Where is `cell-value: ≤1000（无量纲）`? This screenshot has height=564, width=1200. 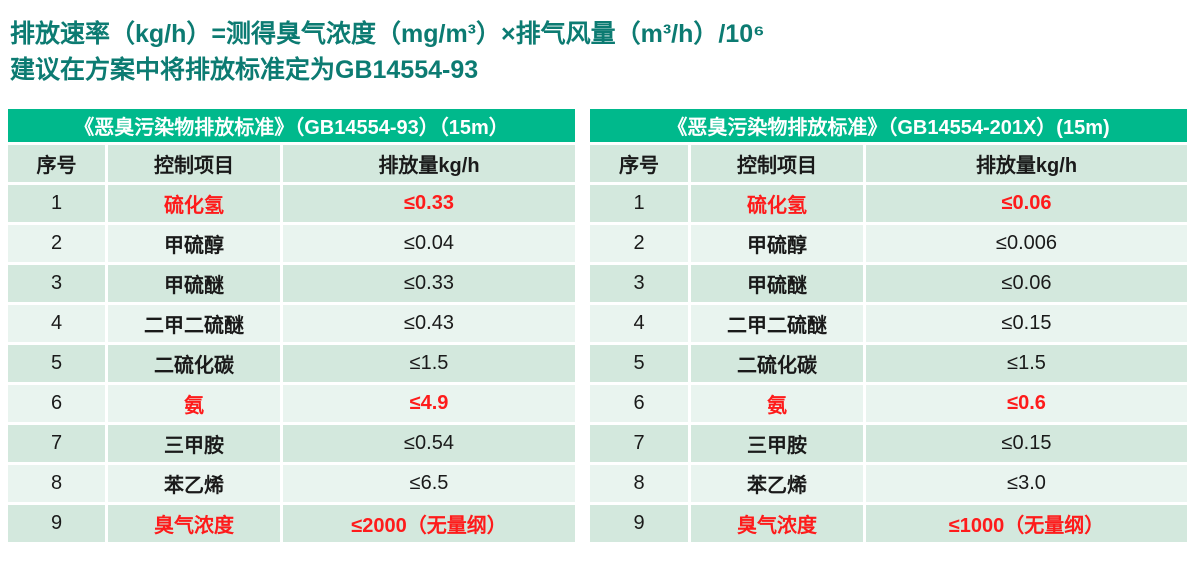
cell-value: ≤1000（无量纲） is located at coordinates (1026, 523).